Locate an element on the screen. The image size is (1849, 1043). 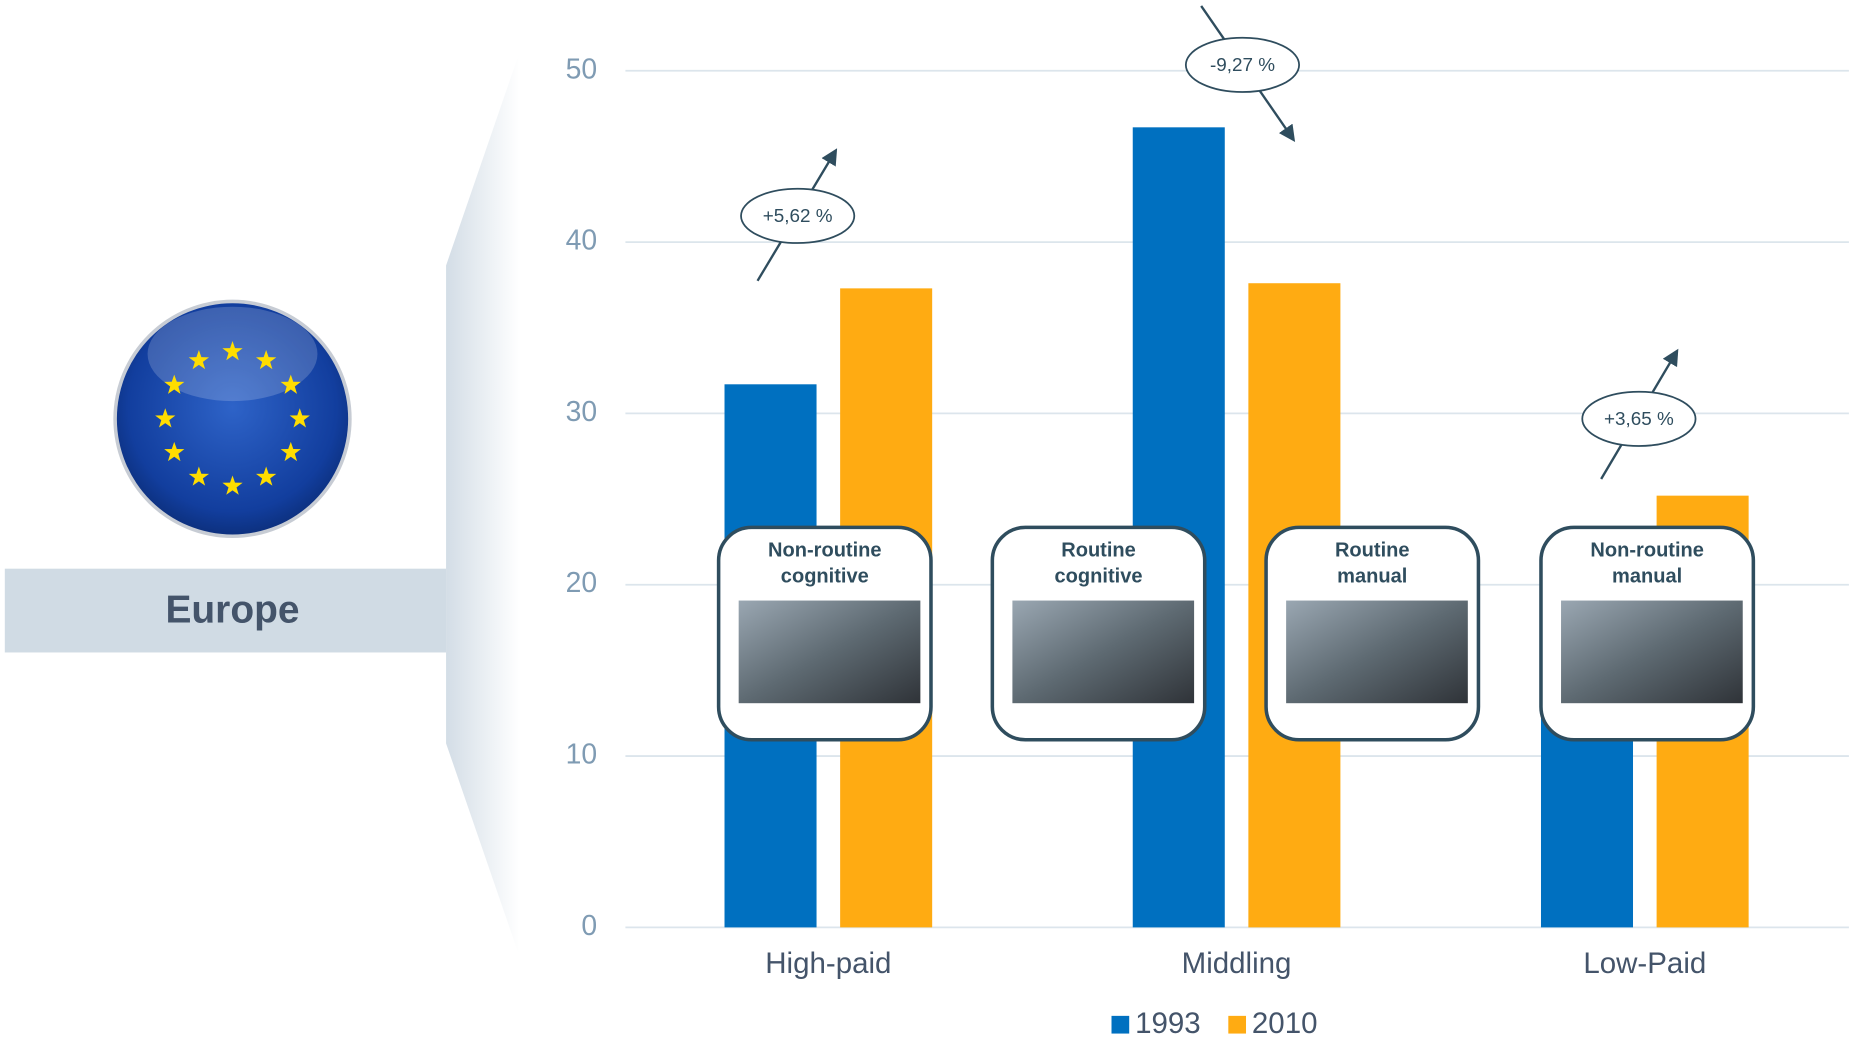
change-label: +5,62 % is located at coordinates (798, 215).